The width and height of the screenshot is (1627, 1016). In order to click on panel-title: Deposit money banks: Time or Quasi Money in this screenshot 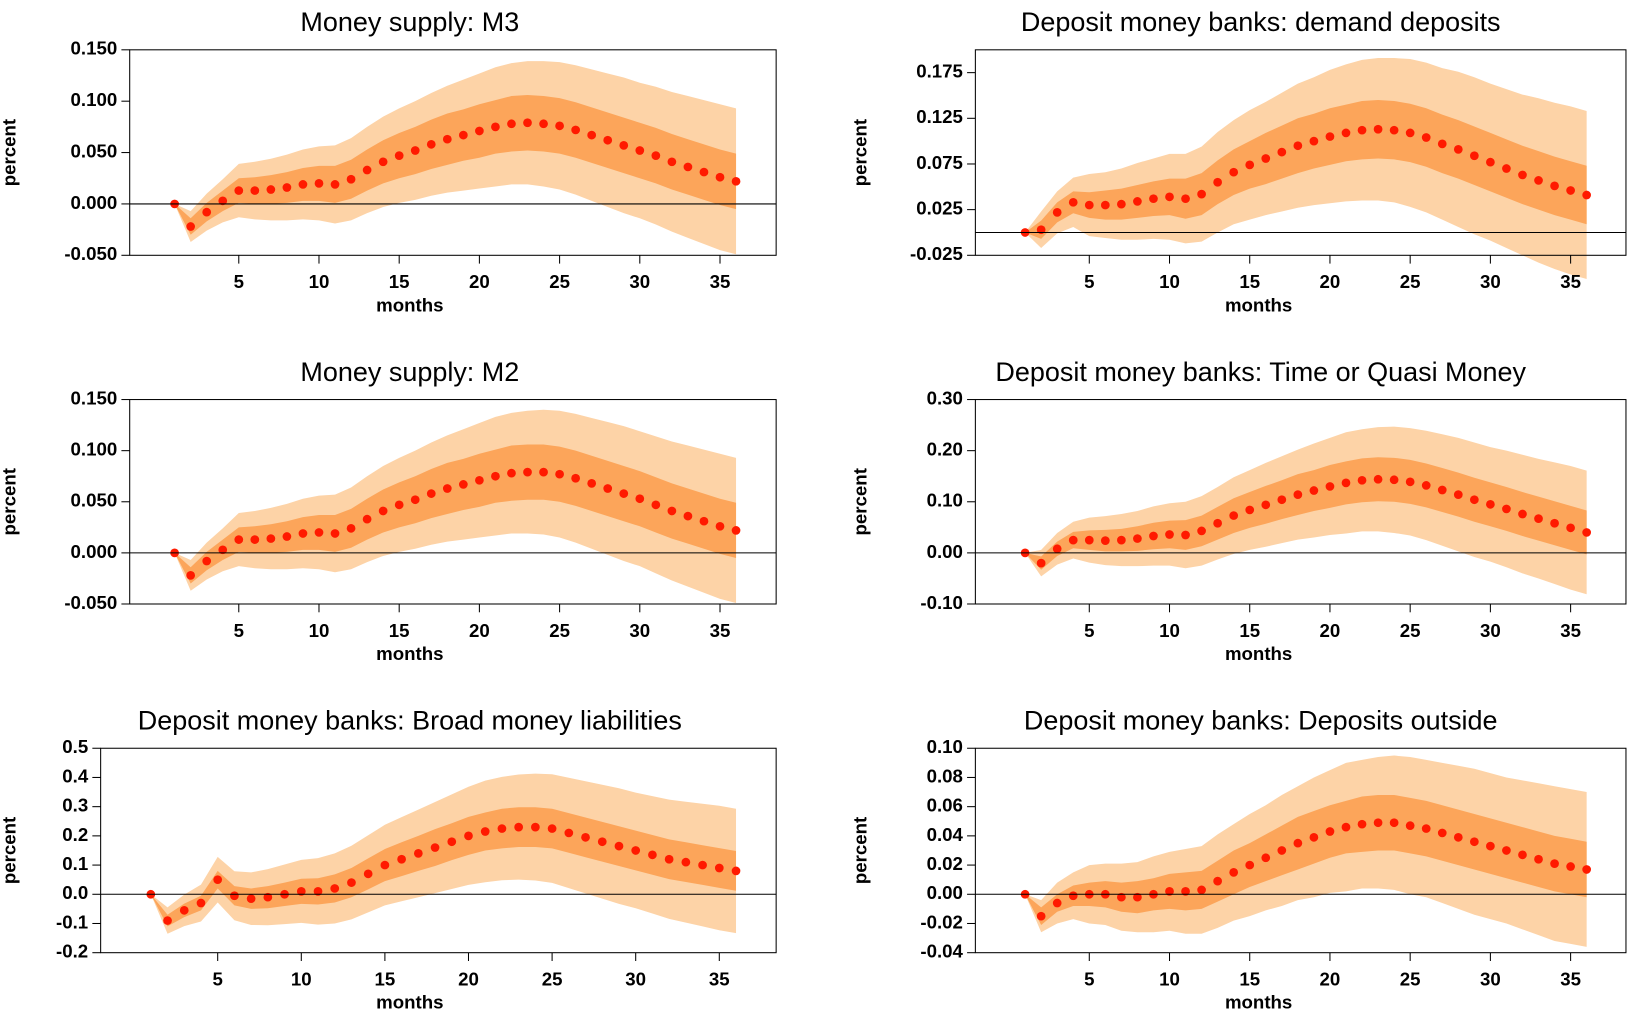, I will do `click(1260, 372)`.